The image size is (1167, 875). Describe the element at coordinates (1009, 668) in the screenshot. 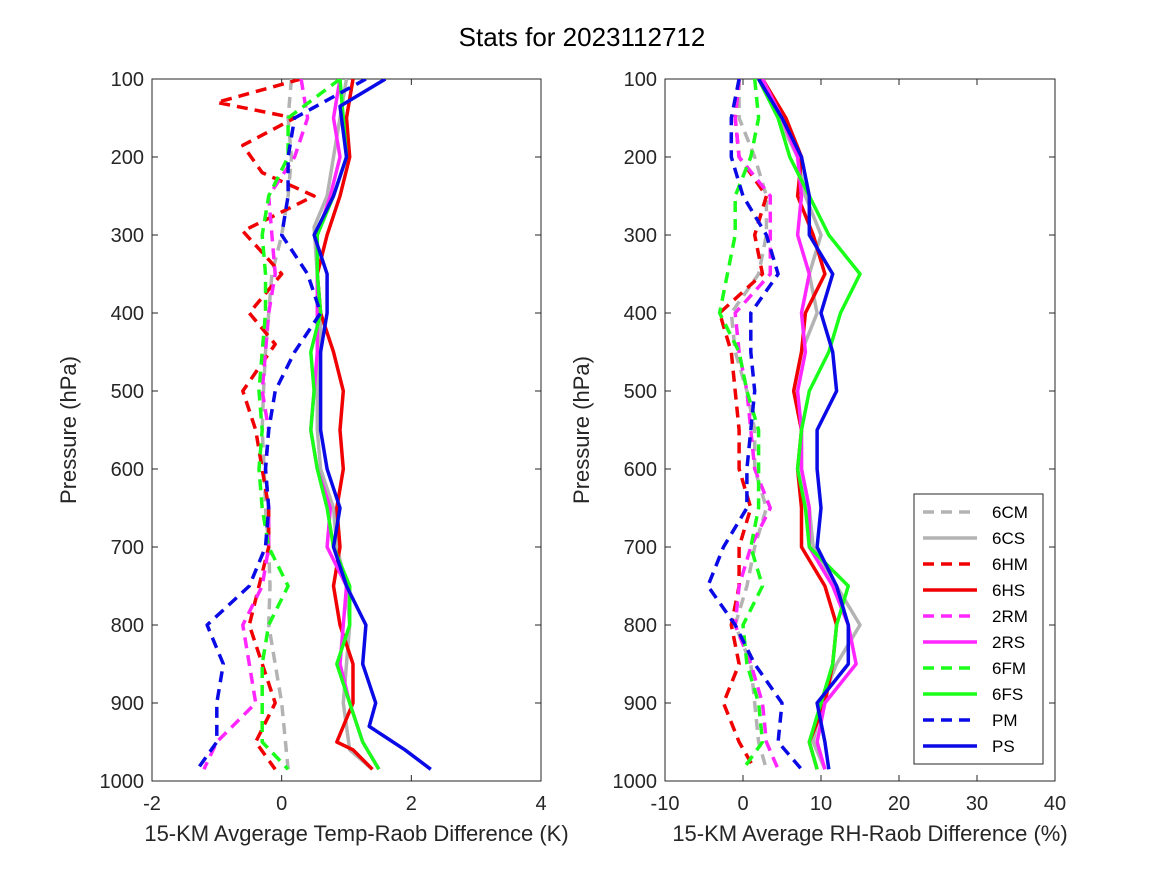

I see `legend-label-6fm: 6FM` at that location.